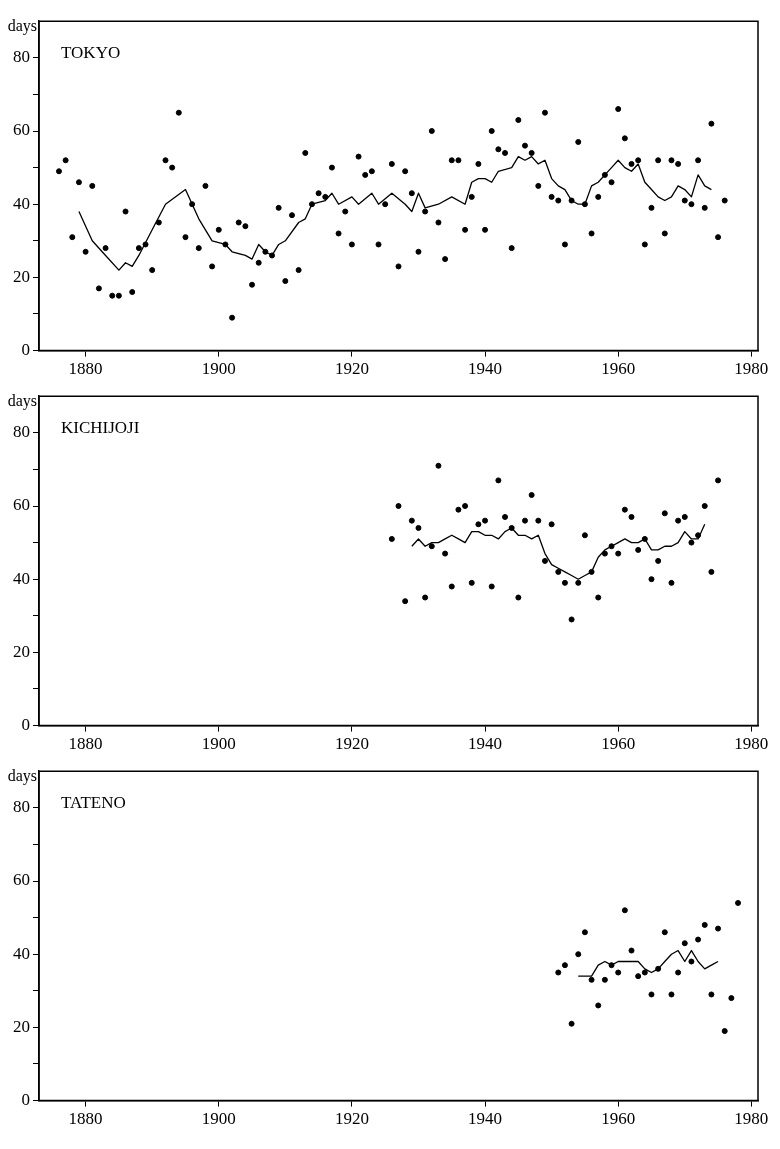  Describe the element at coordinates (91, 53) in the screenshot. I see `text: TOKYO` at that location.